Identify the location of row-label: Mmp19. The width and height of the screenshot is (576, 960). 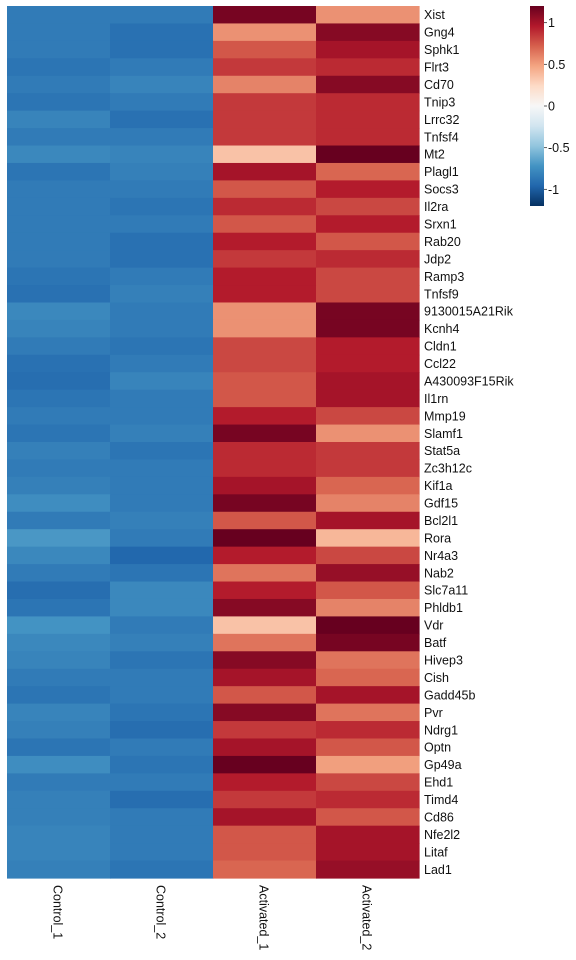
(445, 416).